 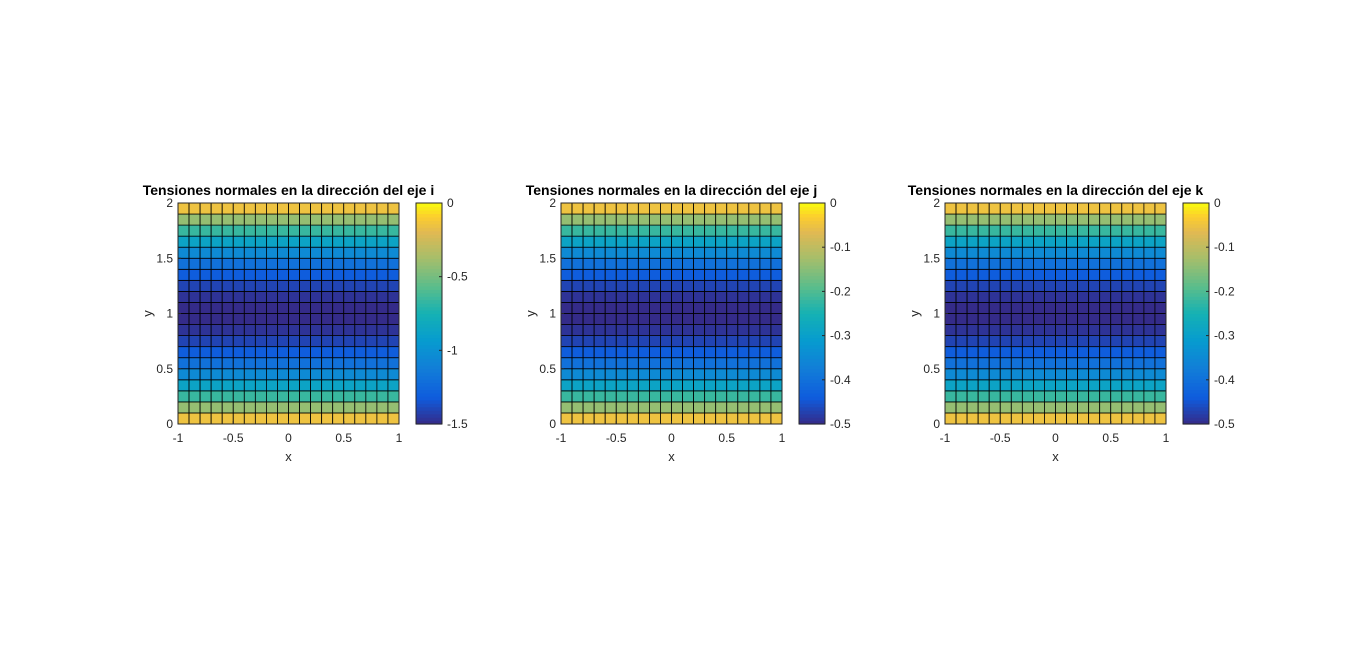 What do you see at coordinates (1110, 438) in the screenshot?
I see `x-tick-label: 0.5` at bounding box center [1110, 438].